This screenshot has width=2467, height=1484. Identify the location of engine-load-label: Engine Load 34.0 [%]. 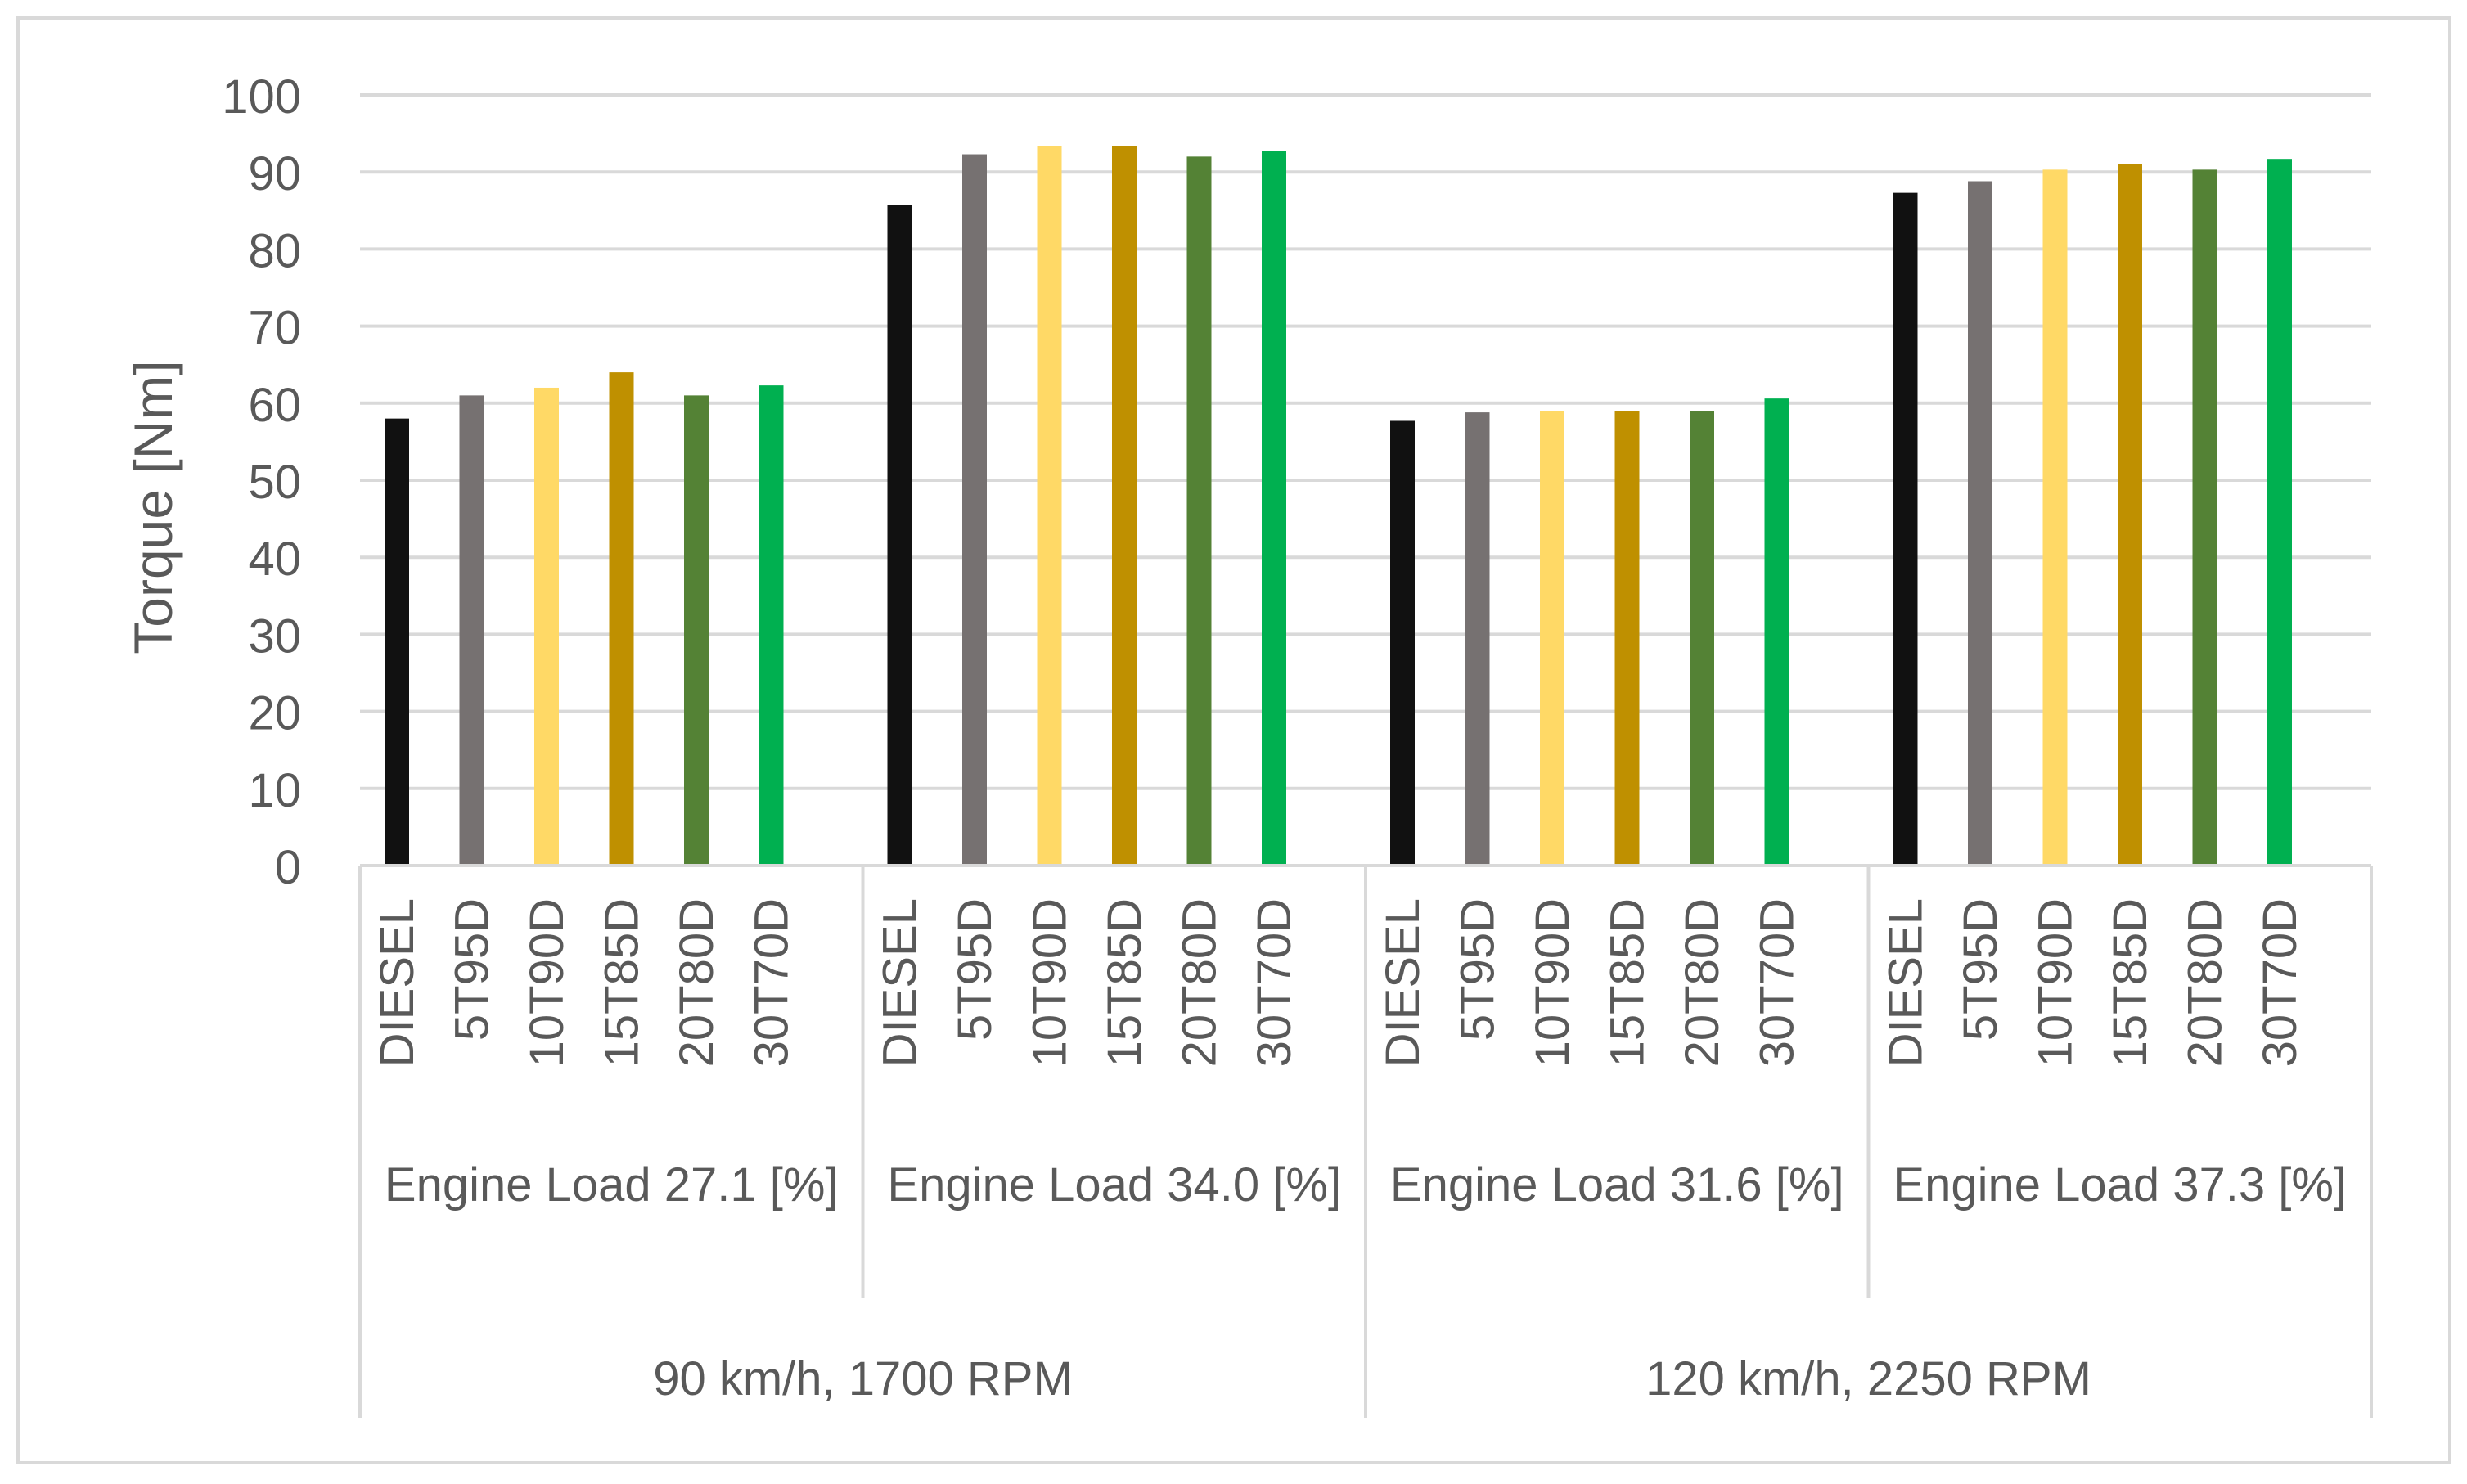
(1114, 1185).